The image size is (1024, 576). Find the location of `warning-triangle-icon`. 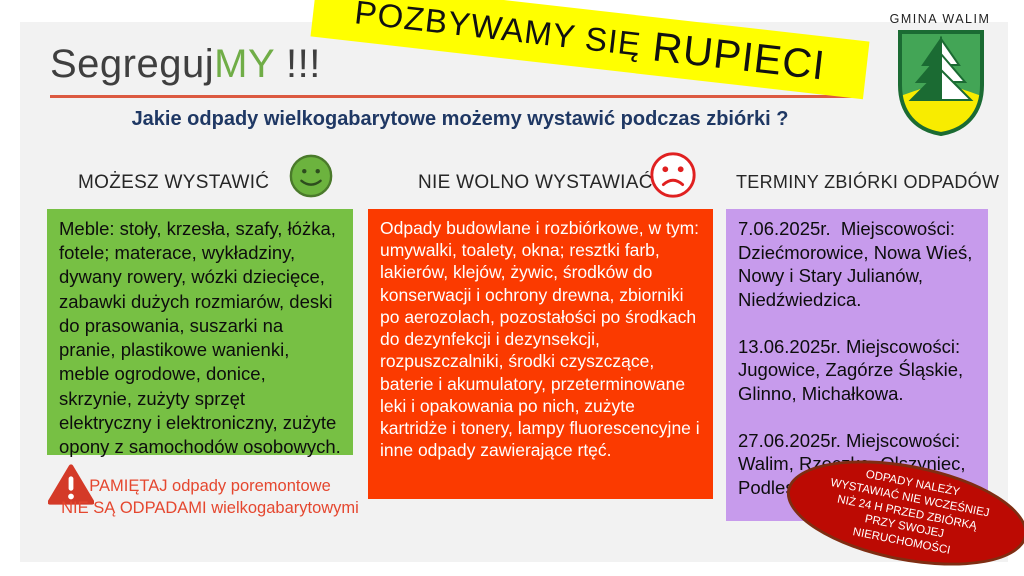

warning-triangle-icon is located at coordinates (71, 484).